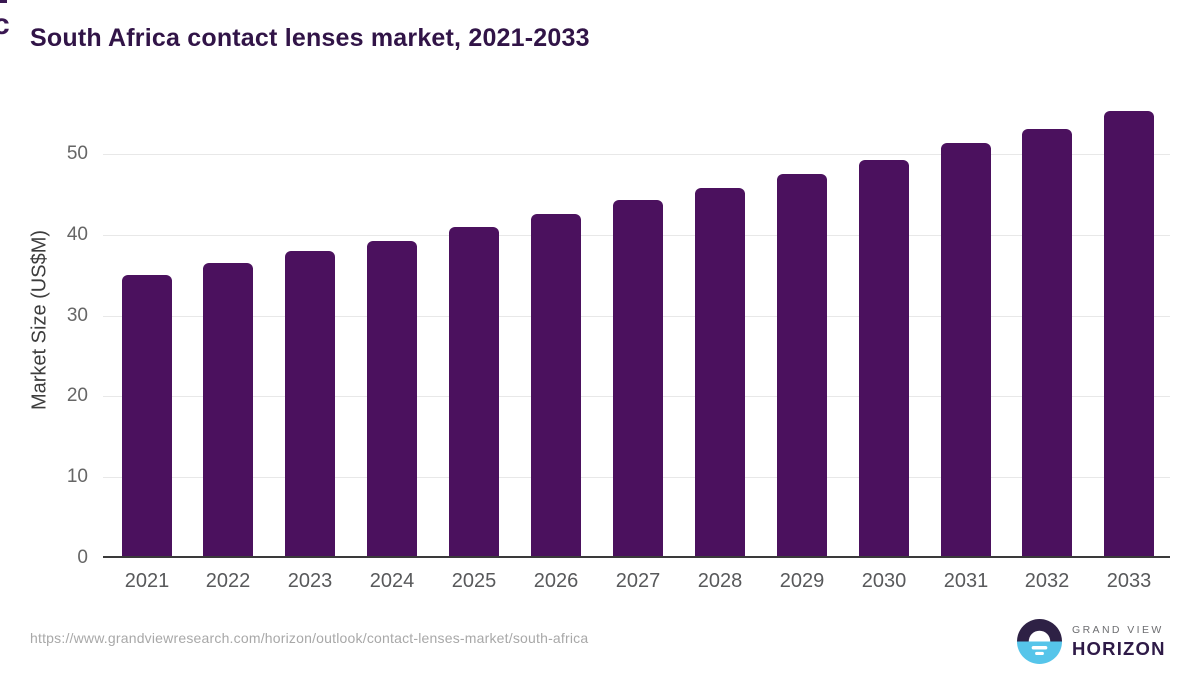  I want to click on bar-2029, so click(802, 366).